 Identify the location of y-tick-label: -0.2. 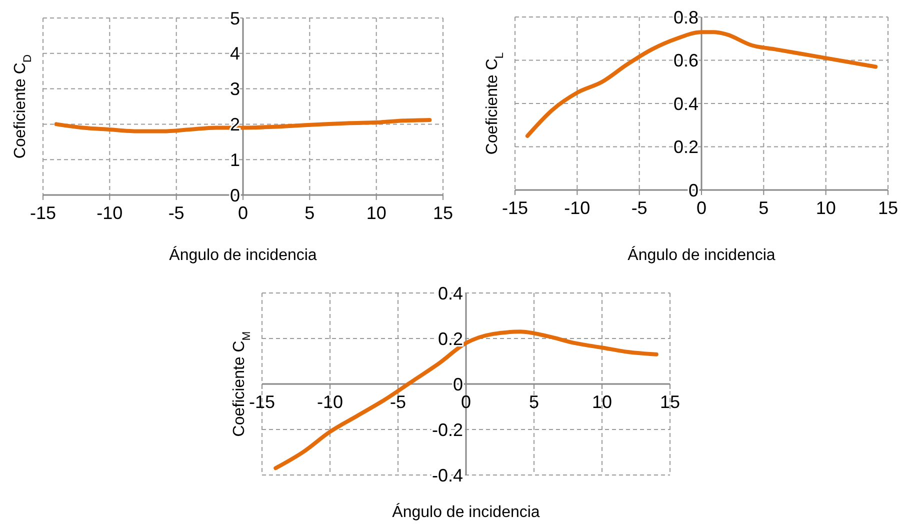
(447, 430).